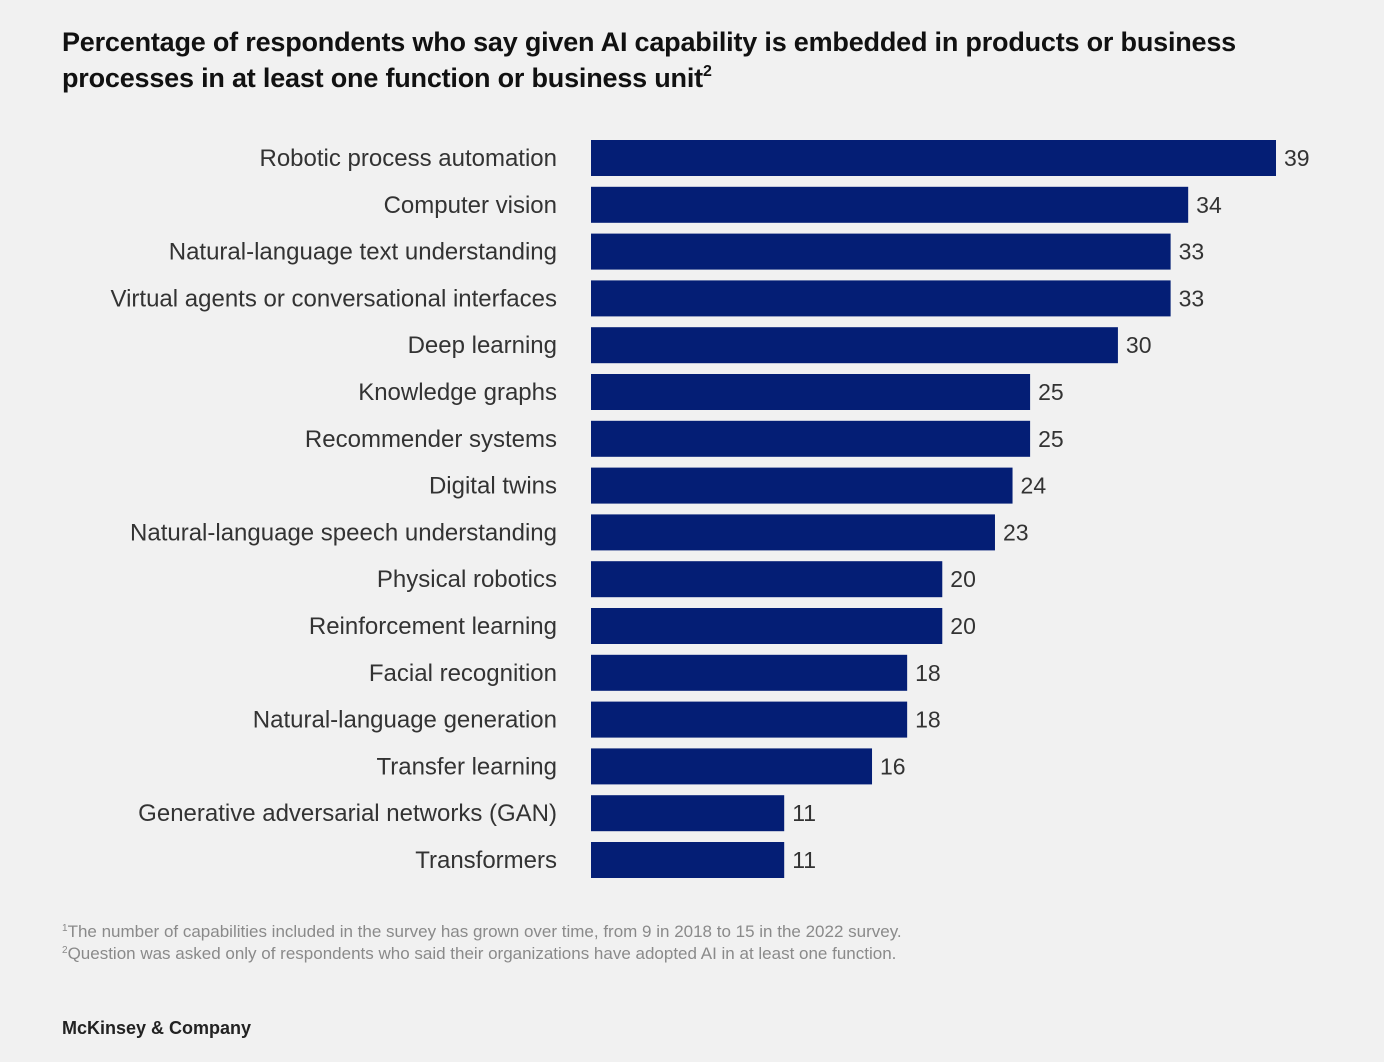 Image resolution: width=1384 pixels, height=1062 pixels. What do you see at coordinates (363, 252) in the screenshot?
I see `category-label: Natural-language text understanding` at bounding box center [363, 252].